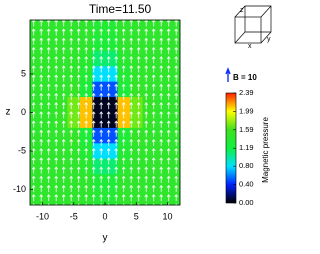 Image resolution: width=320 pixels, height=254 pixels. What do you see at coordinates (228, 74) in the screenshot?
I see `legend-arrow` at bounding box center [228, 74].